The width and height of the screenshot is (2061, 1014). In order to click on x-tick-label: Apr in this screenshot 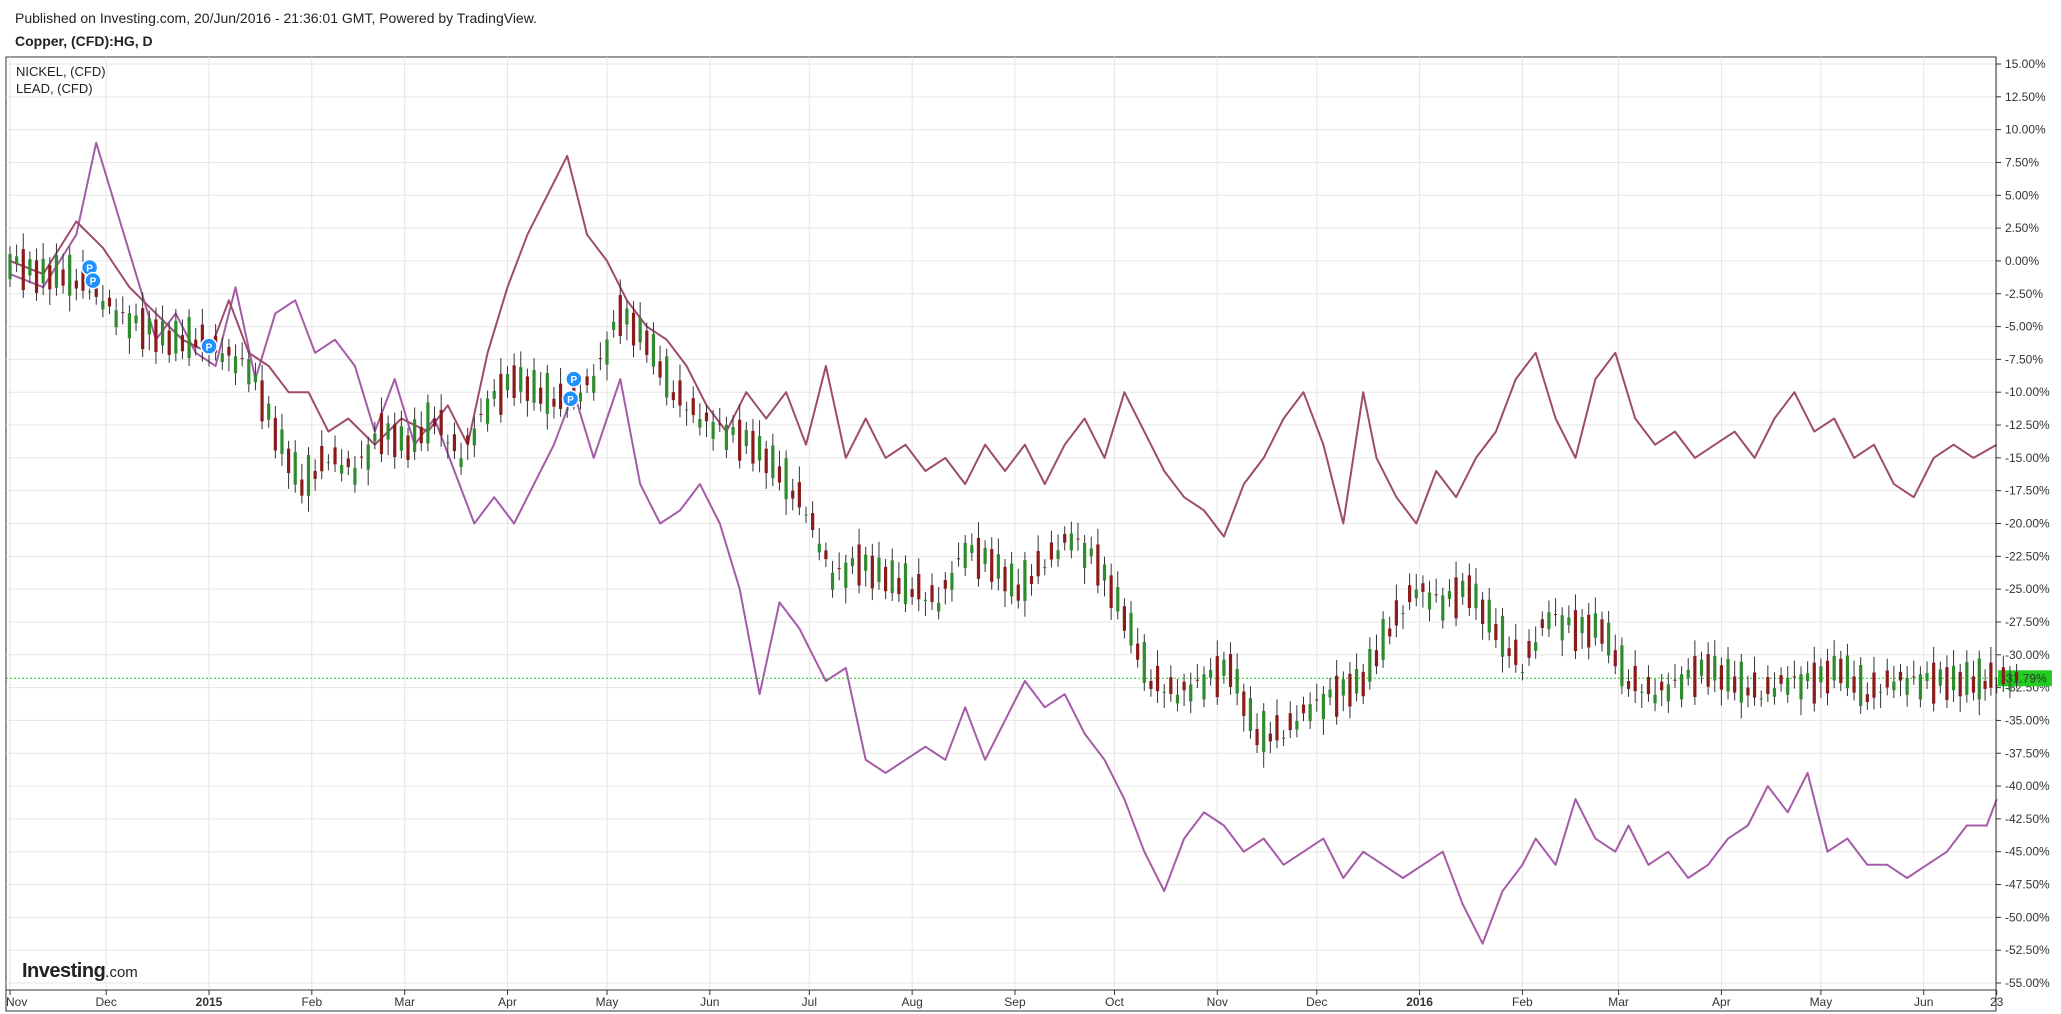, I will do `click(1721, 1002)`.